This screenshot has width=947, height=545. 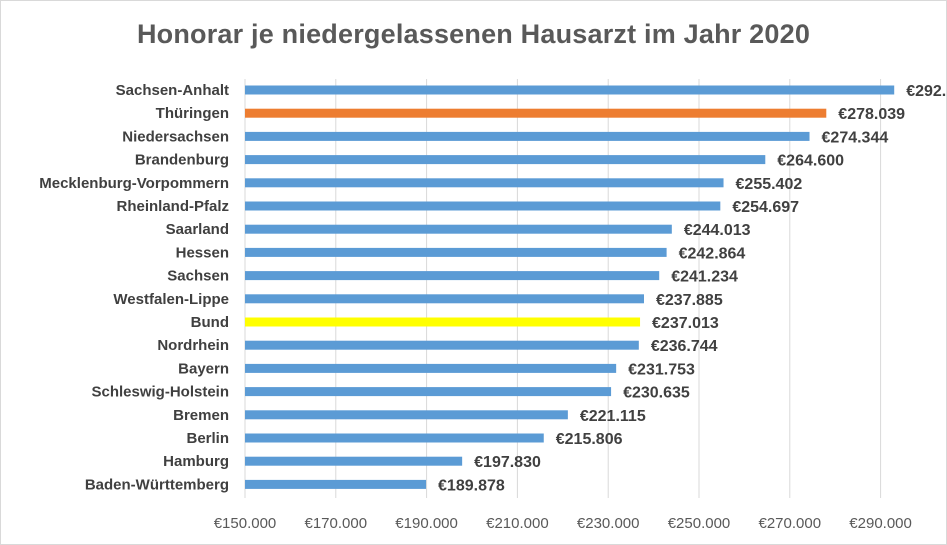 I want to click on value-label: €244.013, so click(x=717, y=230).